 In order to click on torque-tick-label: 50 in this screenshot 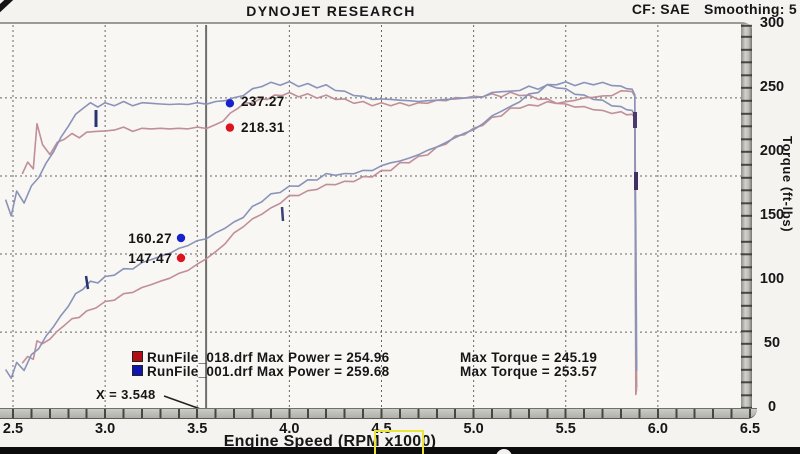, I will do `click(772, 343)`.